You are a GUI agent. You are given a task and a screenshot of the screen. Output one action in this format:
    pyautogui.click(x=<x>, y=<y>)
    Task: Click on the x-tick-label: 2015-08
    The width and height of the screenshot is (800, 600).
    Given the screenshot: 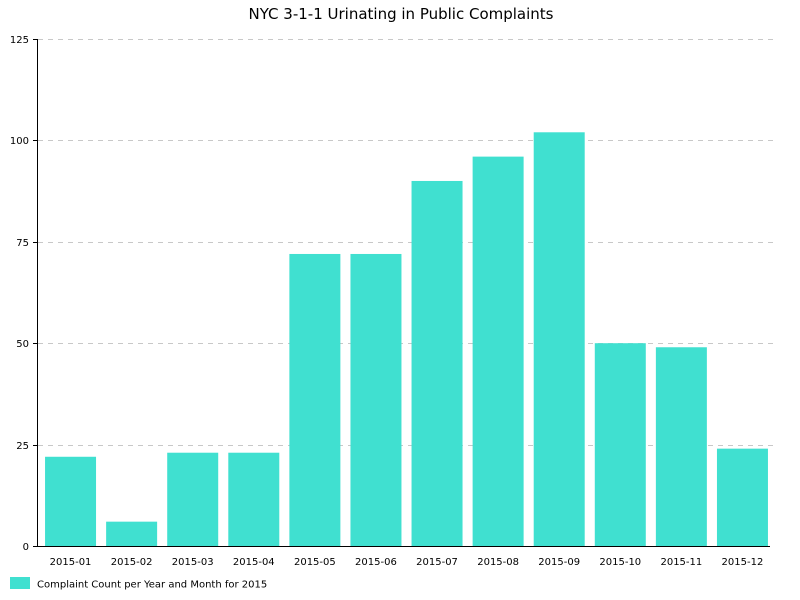 What is the action you would take?
    pyautogui.click(x=498, y=562)
    